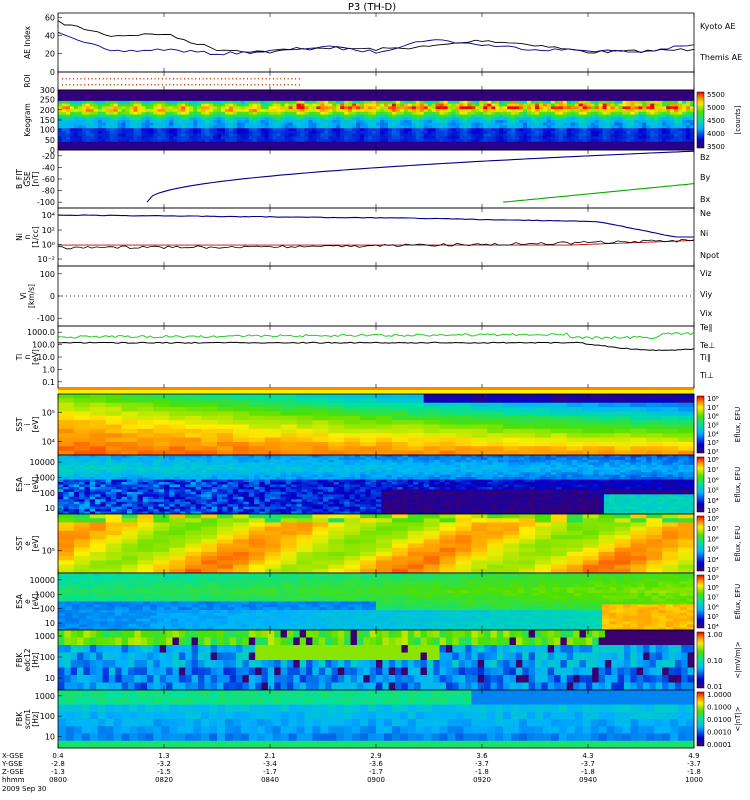 Image resolution: width=750 pixels, height=800 pixels. What do you see at coordinates (35, 178) in the screenshot?
I see `y-axis-label: [nT]` at bounding box center [35, 178].